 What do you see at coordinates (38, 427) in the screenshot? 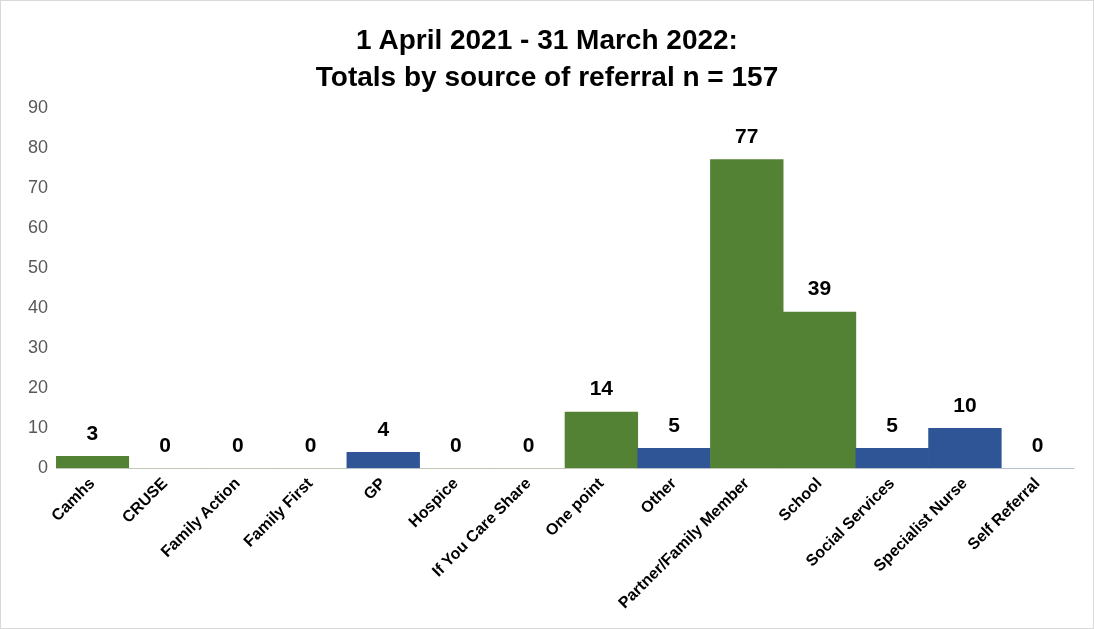
I see `y-tick-label: 10` at bounding box center [38, 427].